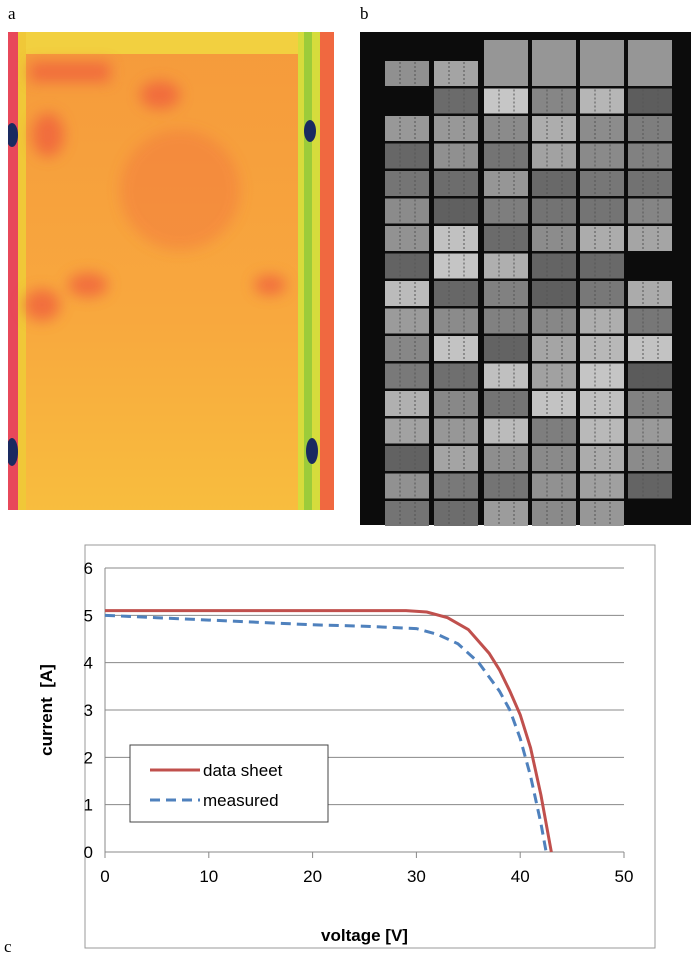 The height and width of the screenshot is (955, 691). What do you see at coordinates (46, 710) in the screenshot?
I see `y-axis-title: current [A]` at bounding box center [46, 710].